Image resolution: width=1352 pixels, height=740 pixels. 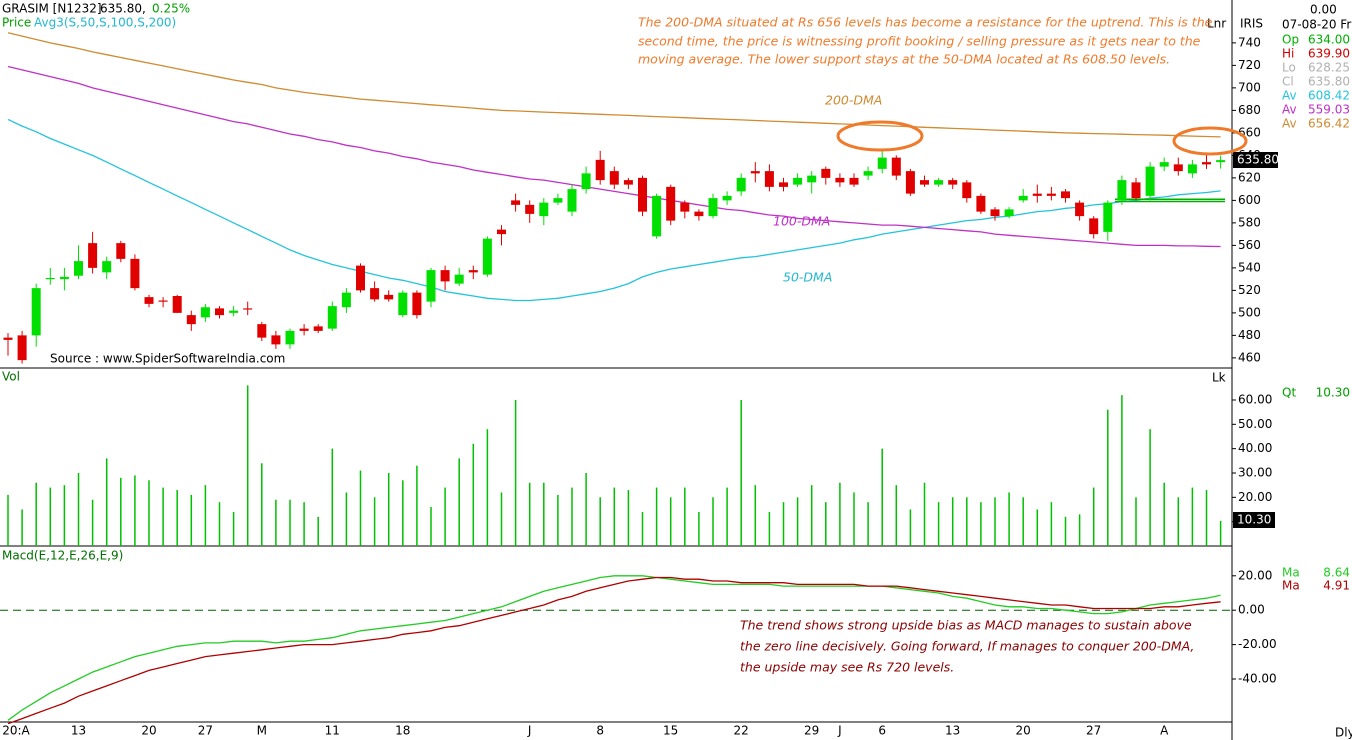 I want to click on y-tick-label: 660, so click(x=1249, y=132).